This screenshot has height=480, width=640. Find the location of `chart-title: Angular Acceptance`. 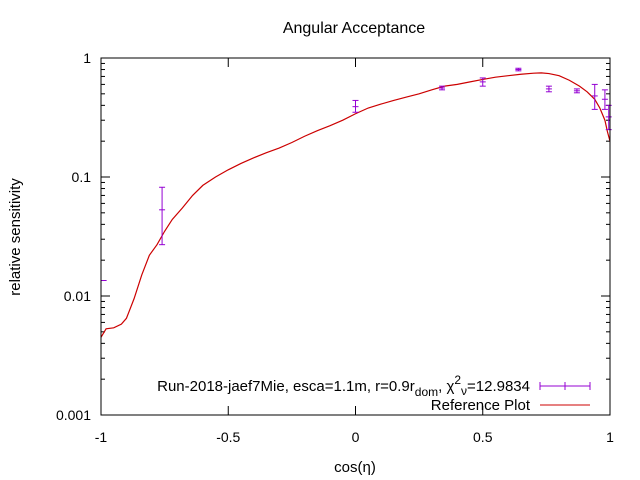

chart-title: Angular Acceptance is located at coordinates (354, 28).